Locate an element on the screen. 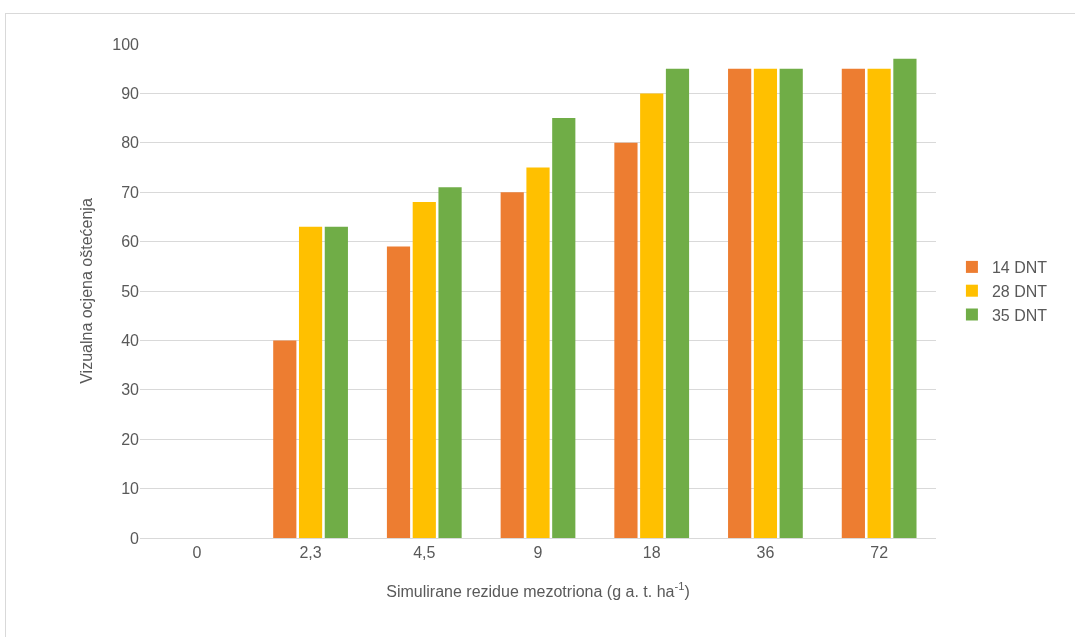  legend-label: 35 DNT is located at coordinates (1019, 315).